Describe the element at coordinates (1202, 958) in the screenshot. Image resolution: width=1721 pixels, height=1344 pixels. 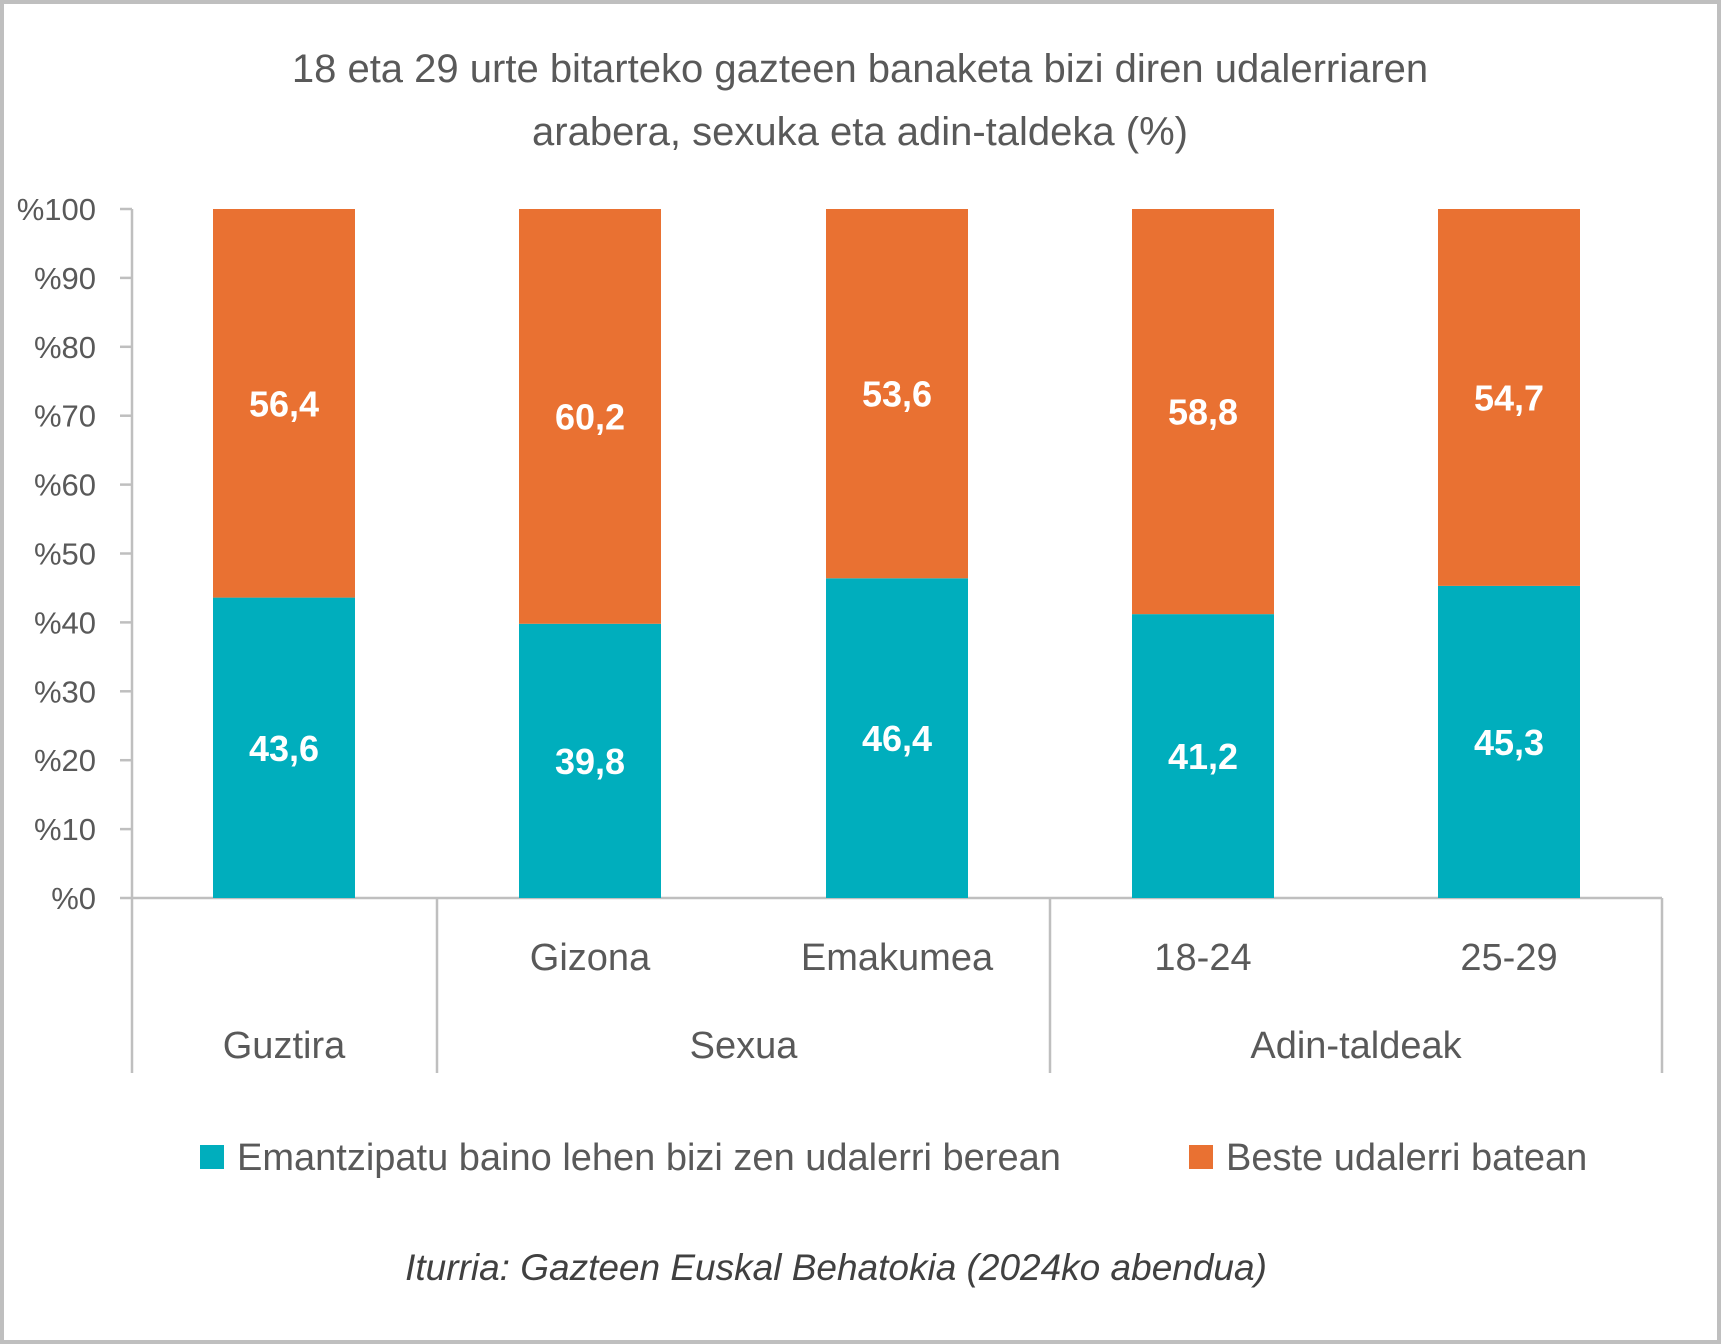
I see `x-category-label: 18-24` at that location.